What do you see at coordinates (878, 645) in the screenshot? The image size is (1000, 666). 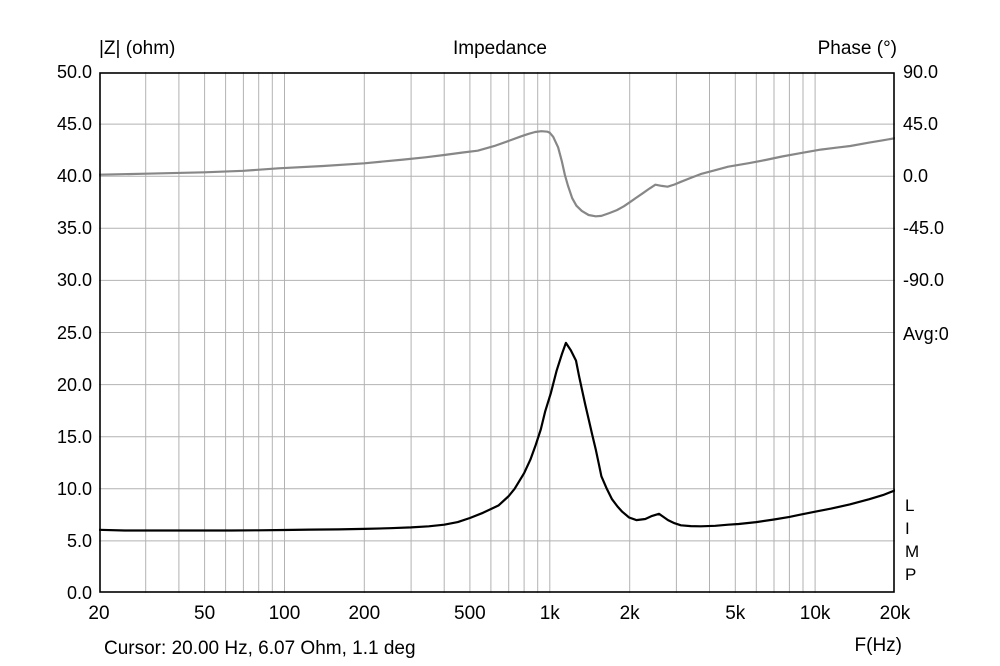 I see `x-axis-title: F(Hz)` at bounding box center [878, 645].